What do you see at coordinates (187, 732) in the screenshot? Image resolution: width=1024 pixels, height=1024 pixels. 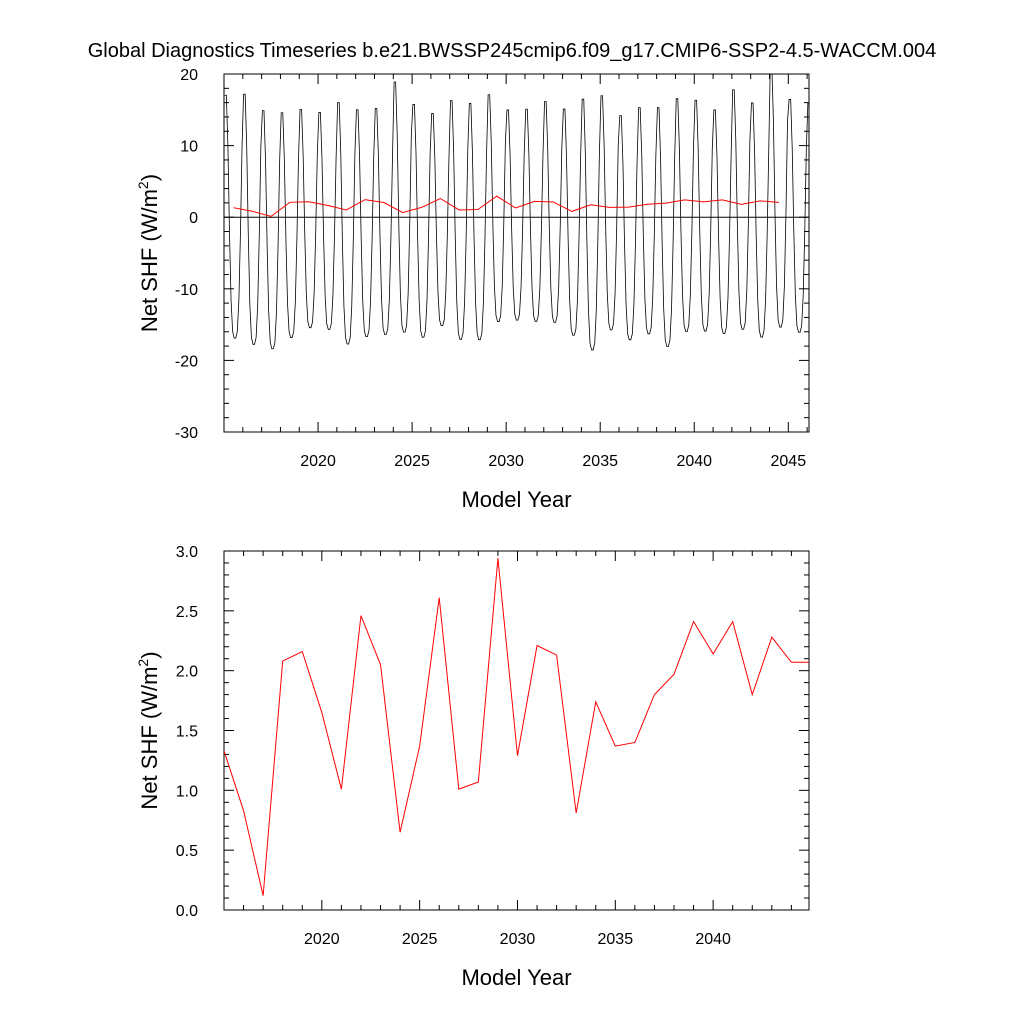 I see `y-tick-label: 1.5` at bounding box center [187, 732].